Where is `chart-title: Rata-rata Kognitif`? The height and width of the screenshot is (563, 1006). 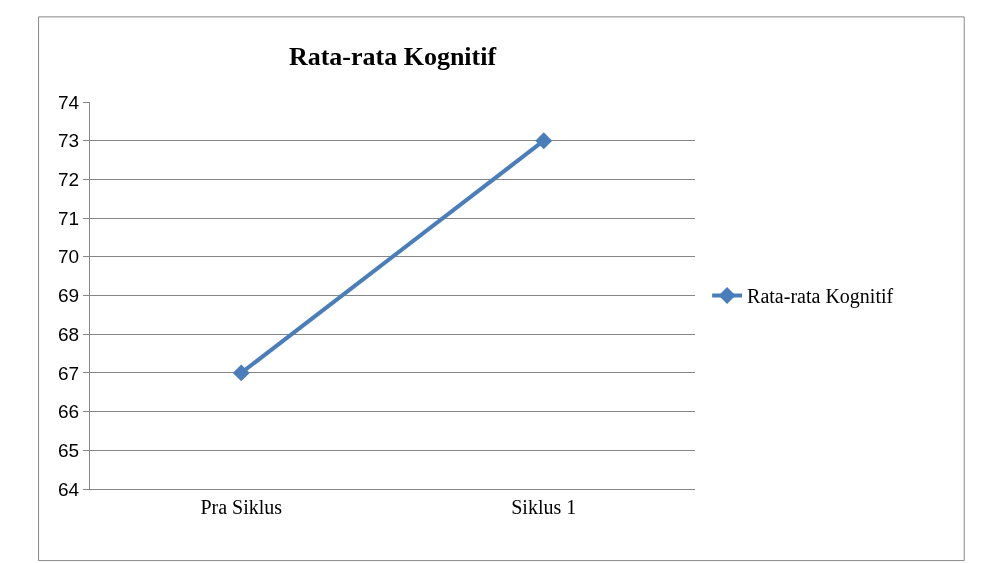 chart-title: Rata-rata Kognitif is located at coordinates (392, 57).